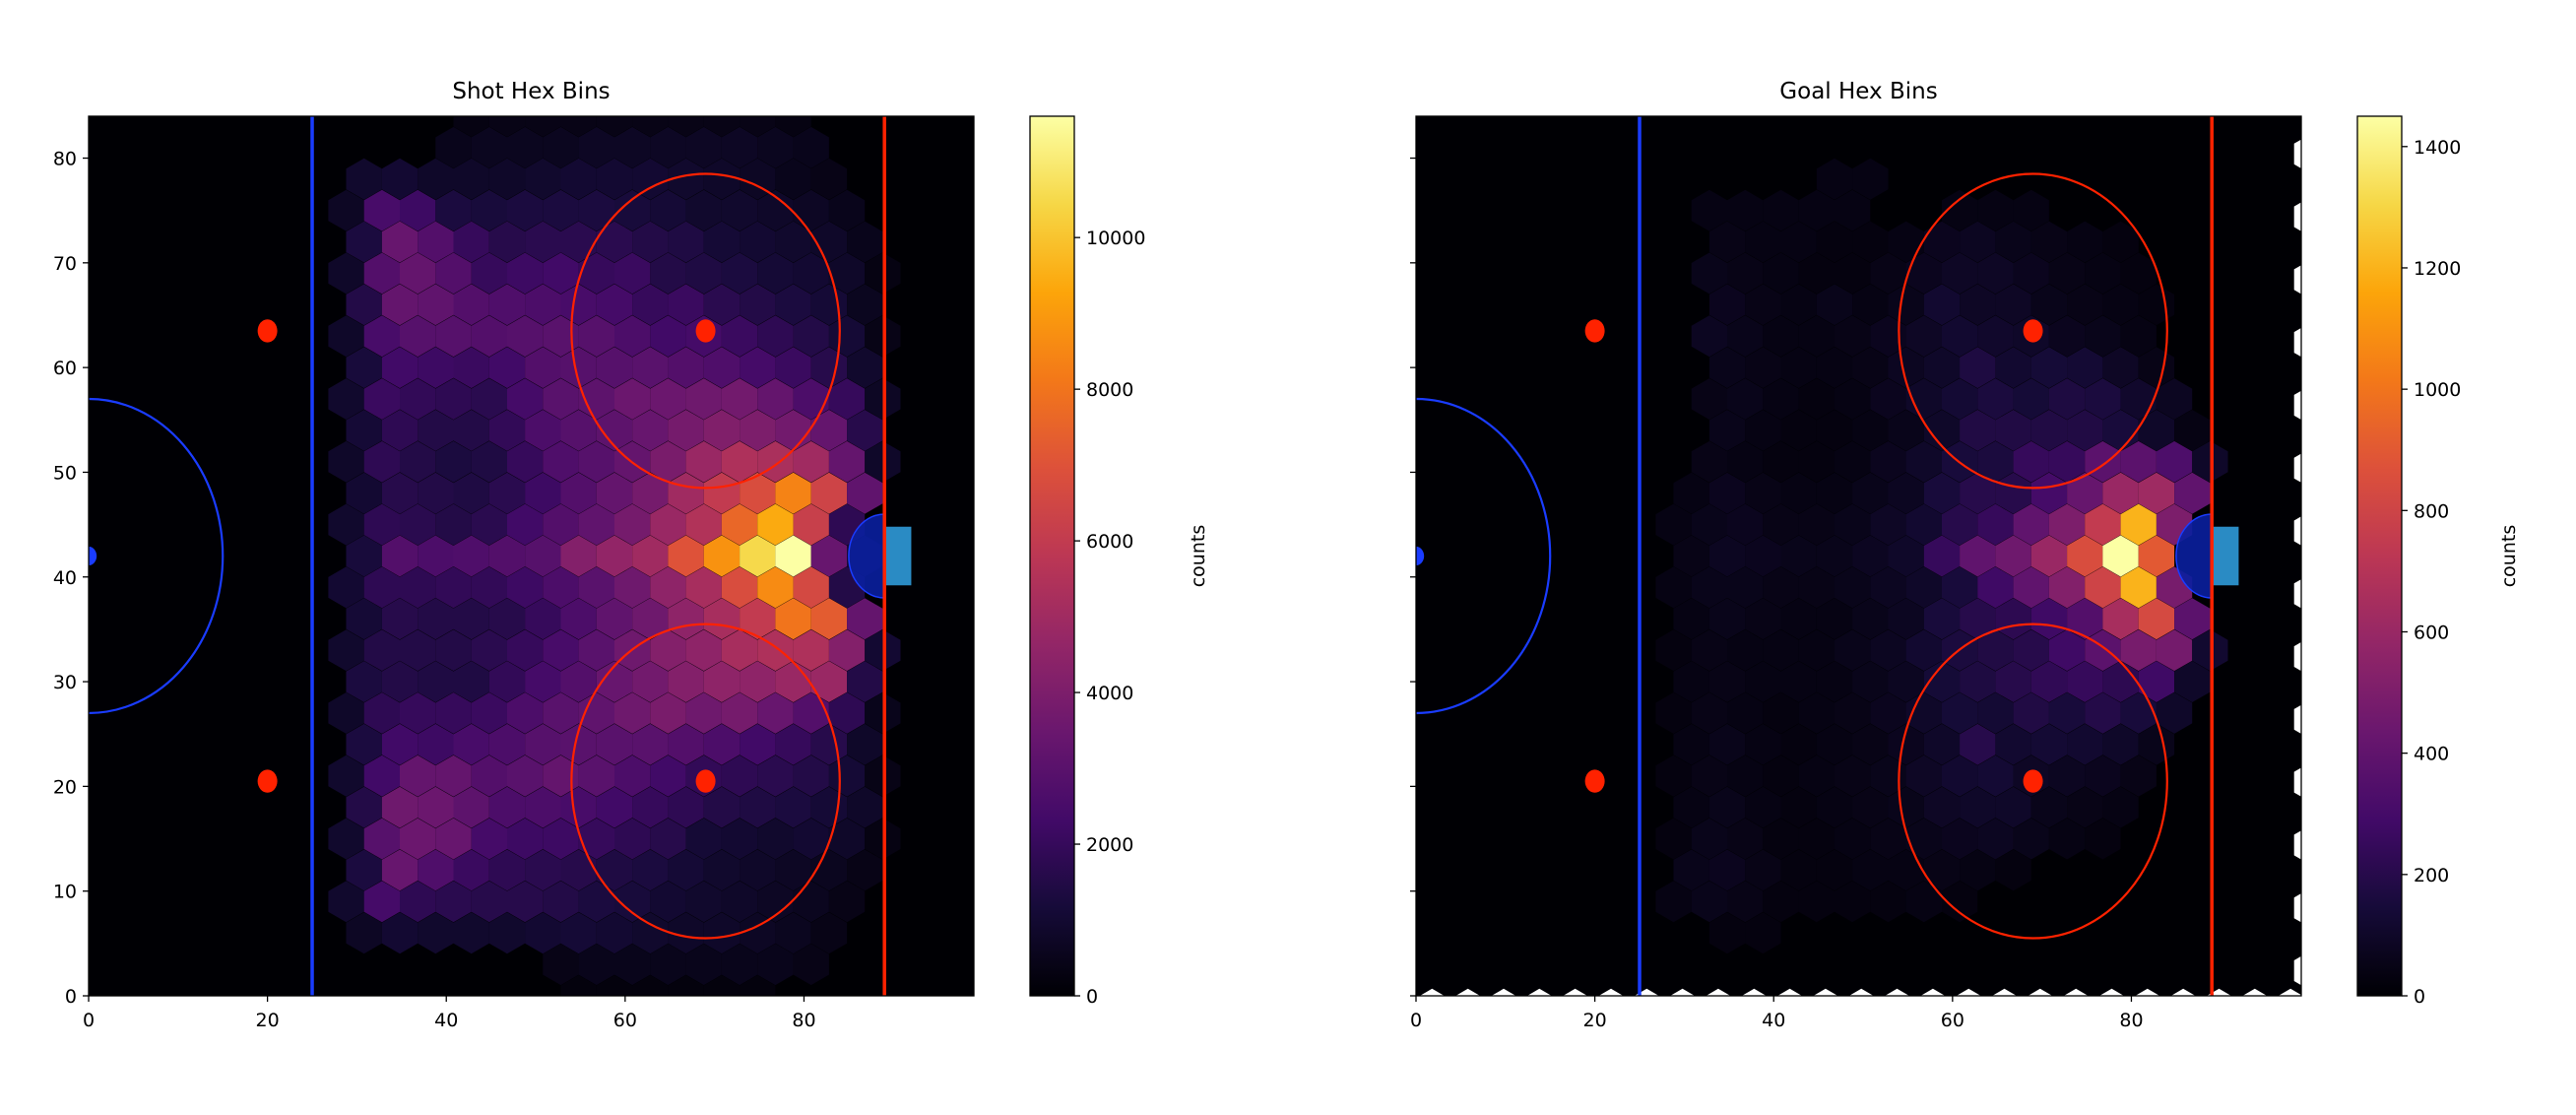 This screenshot has height=1115, width=2576. I want to click on colorbar-tick-label: 0, so click(2419, 997).